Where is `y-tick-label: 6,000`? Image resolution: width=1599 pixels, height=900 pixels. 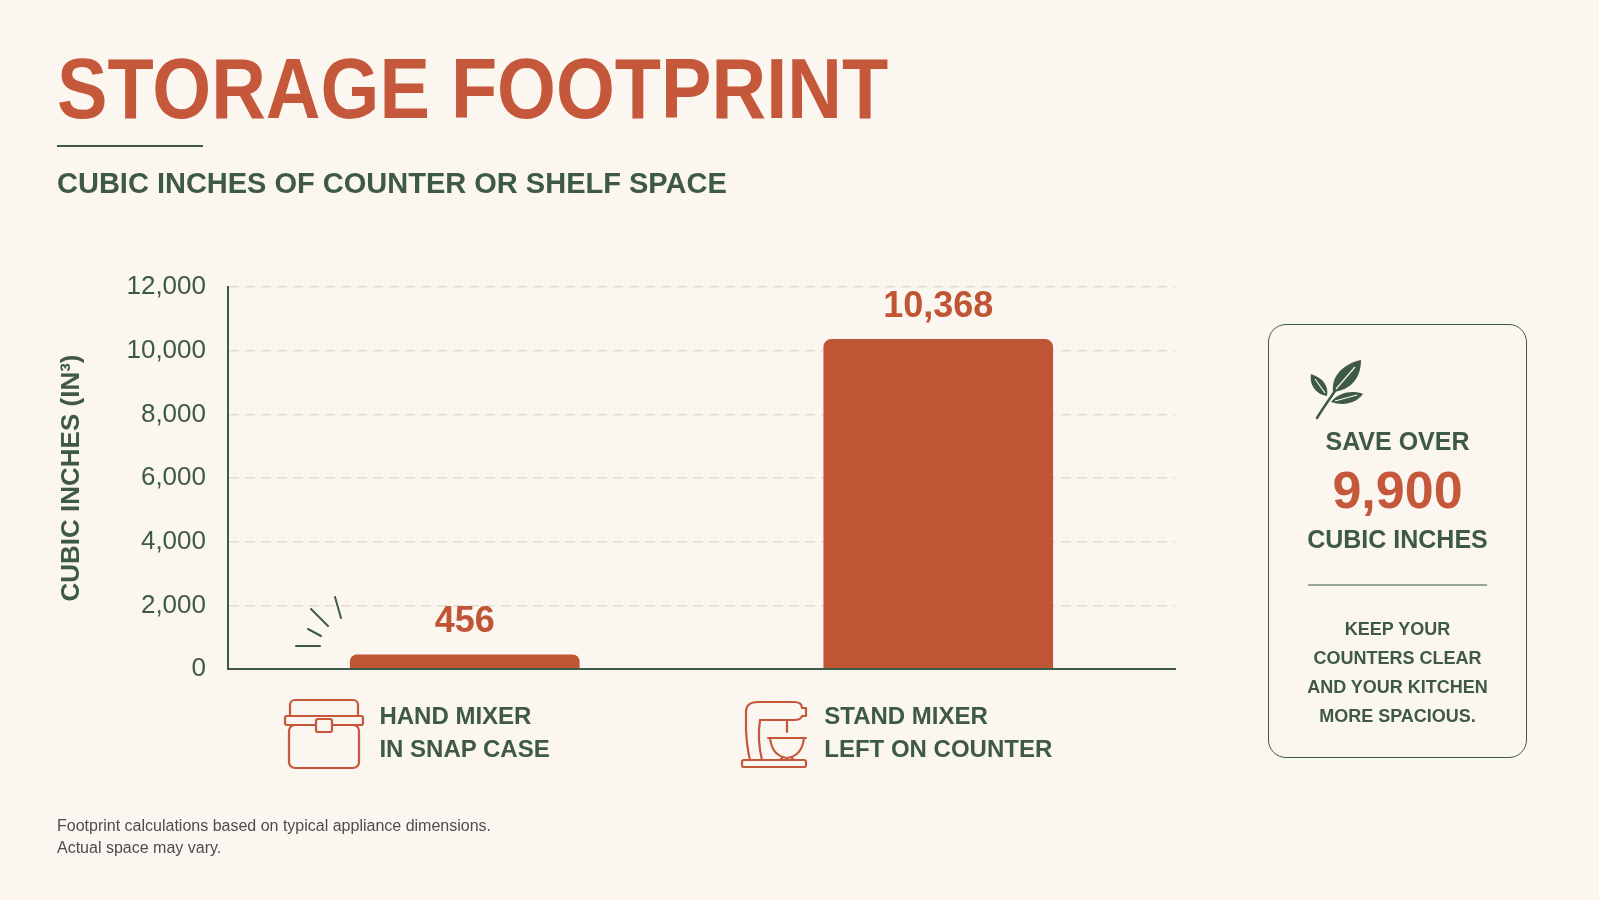 y-tick-label: 6,000 is located at coordinates (173, 476).